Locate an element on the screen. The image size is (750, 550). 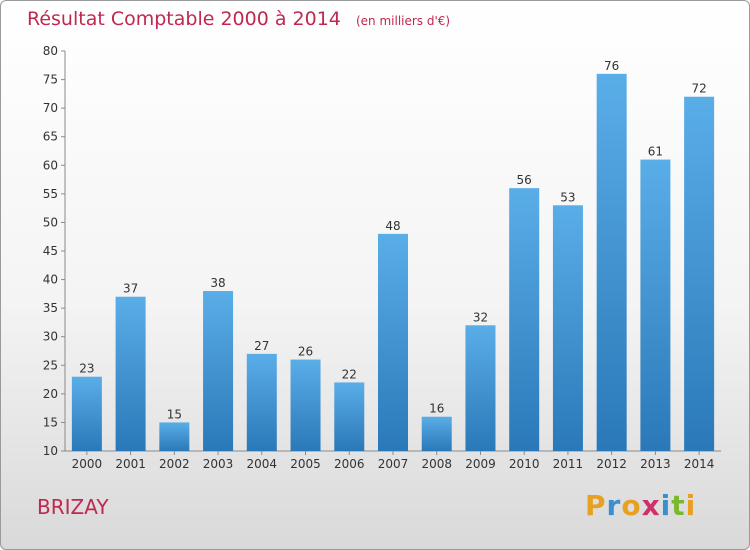
unit-note: (en milliers d'€) is located at coordinates (403, 21).